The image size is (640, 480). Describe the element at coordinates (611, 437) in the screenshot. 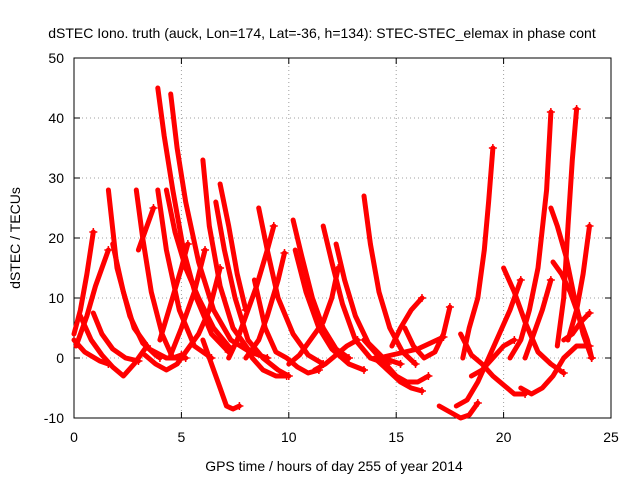

I see `x-tick-label: 25` at that location.